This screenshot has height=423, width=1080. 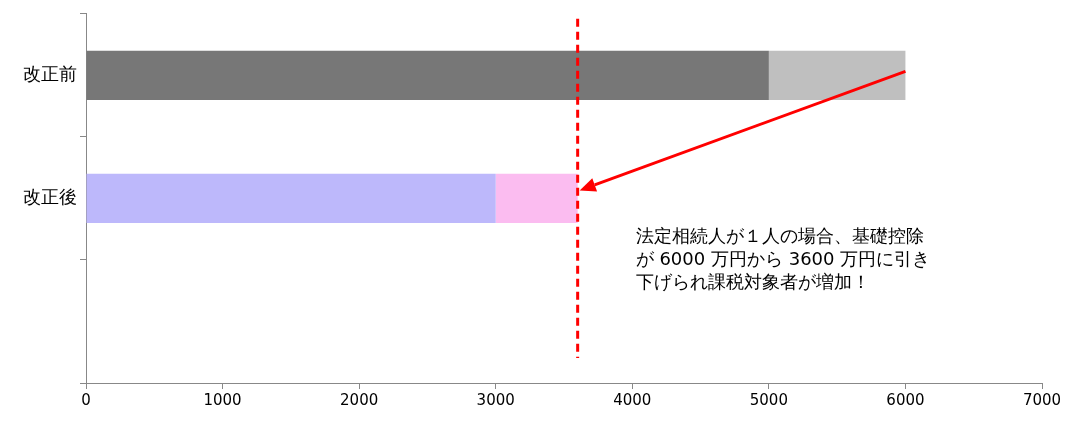 What do you see at coordinates (632, 399) in the screenshot?
I see `x-tick-label: 4000` at bounding box center [632, 399].